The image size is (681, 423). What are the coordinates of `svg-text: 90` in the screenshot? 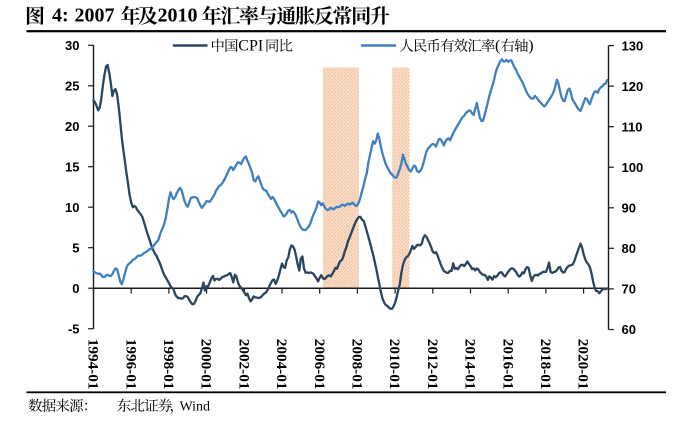 It's located at (629, 208).